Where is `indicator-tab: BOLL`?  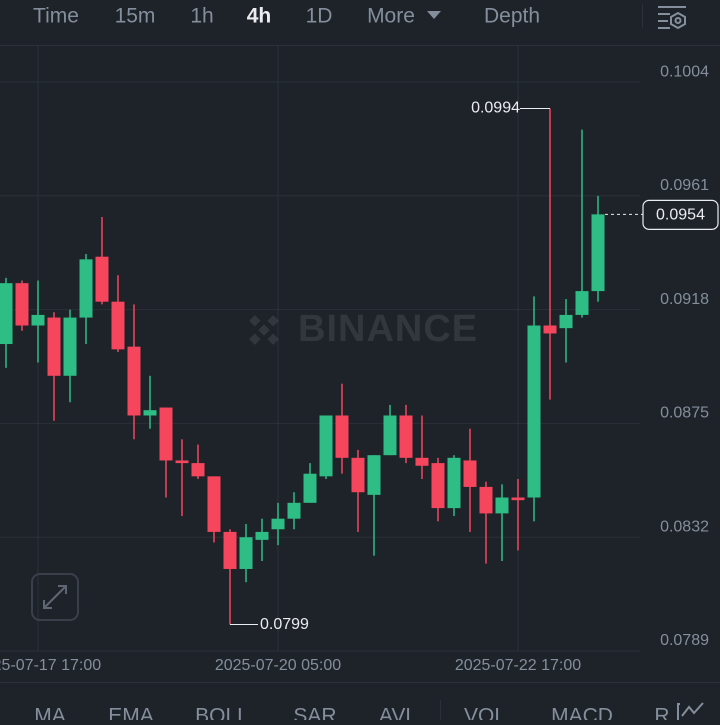 indicator-tab: BOLL is located at coordinates (222, 715).